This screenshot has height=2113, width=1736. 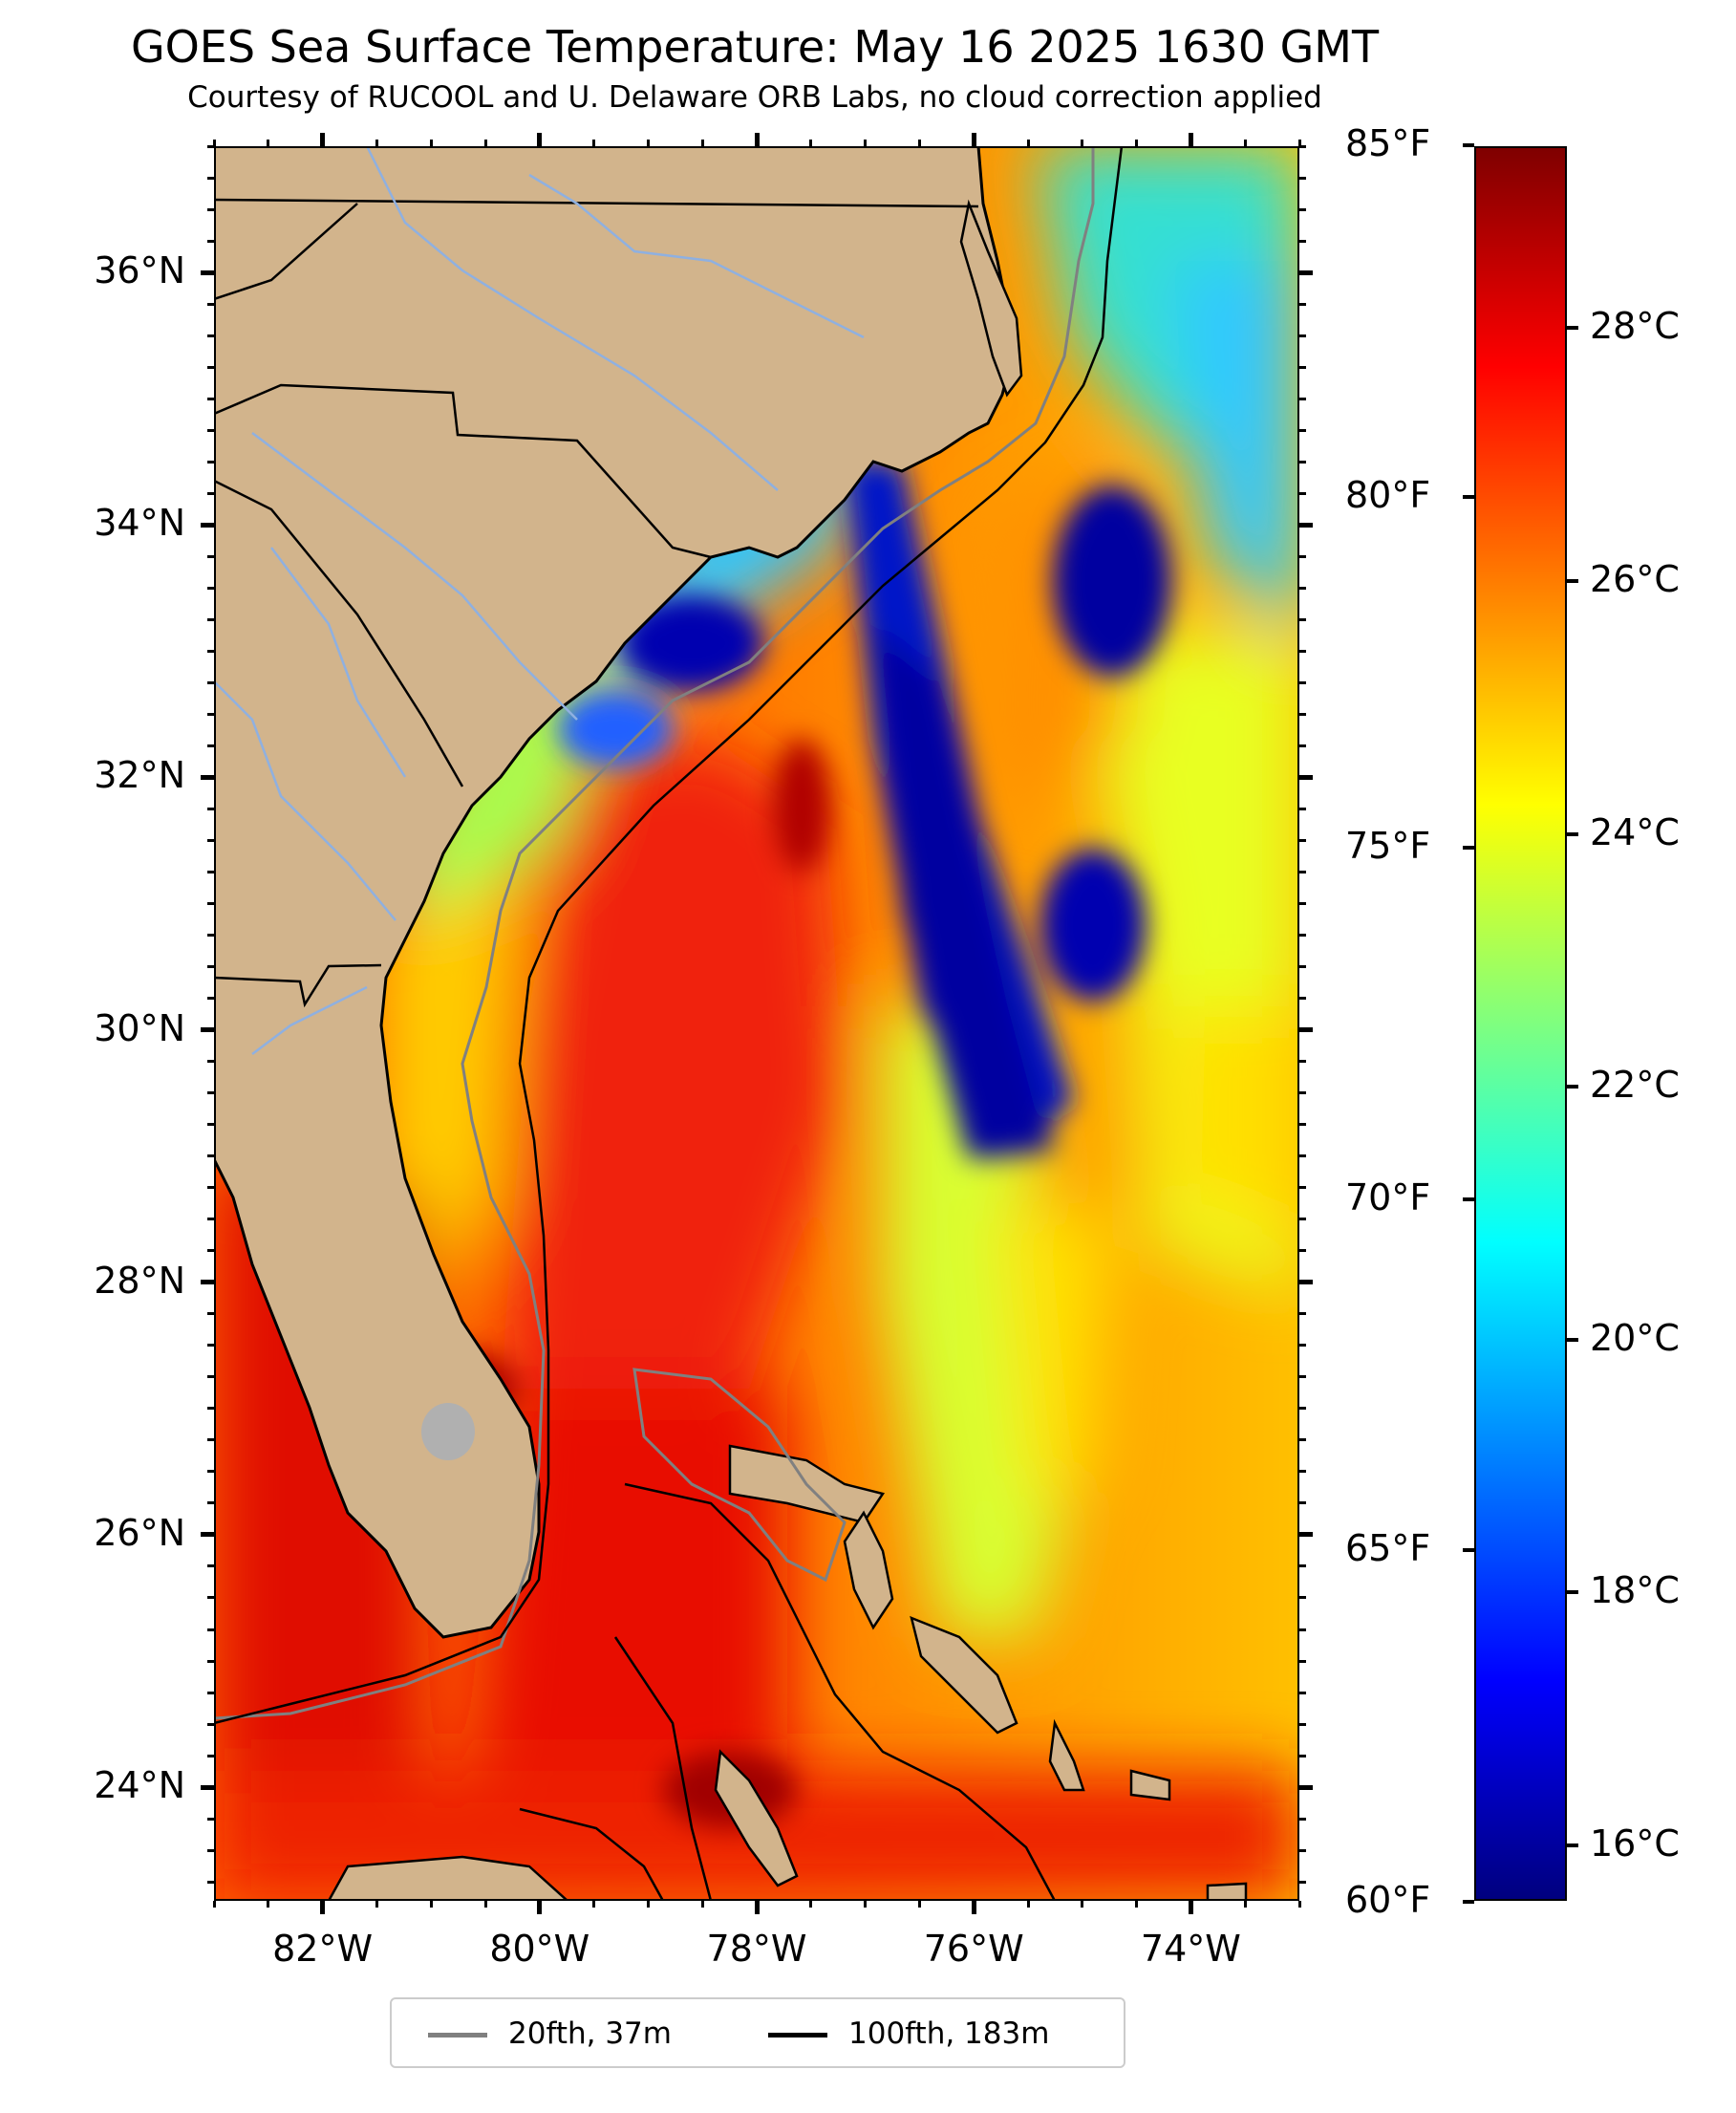 I want to click on colorbar-f-label: 70°F, so click(x=1388, y=1196).